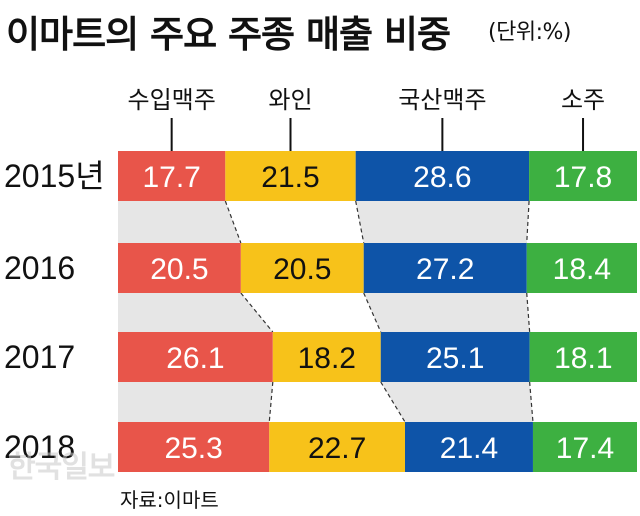  Describe the element at coordinates (583, 100) in the screenshot. I see `legend-label: 소주` at that location.